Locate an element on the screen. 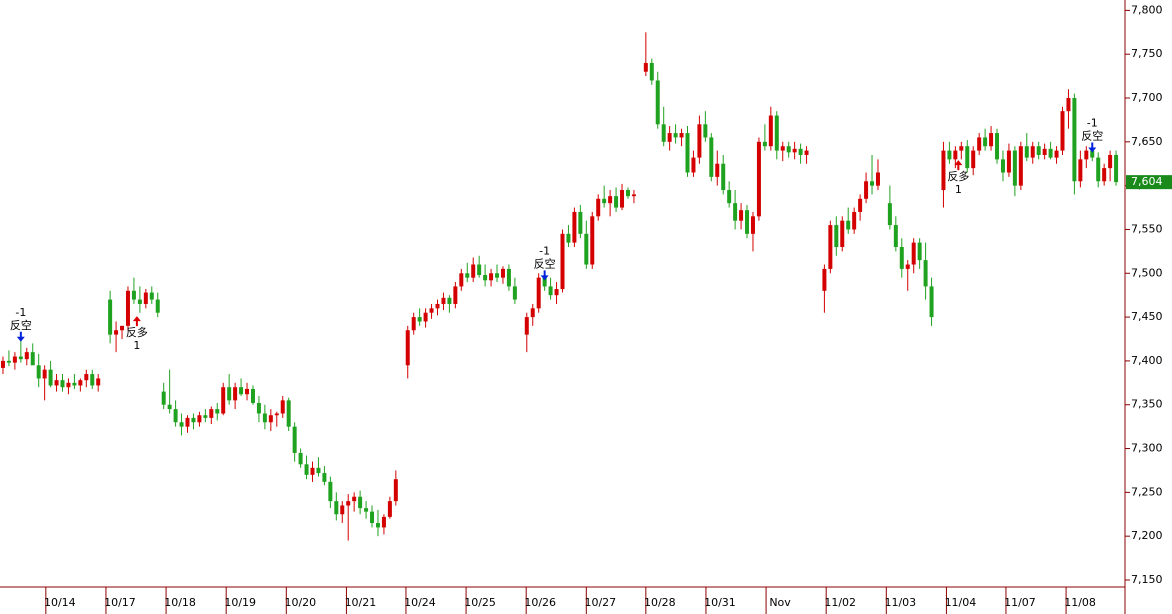  x-tick-label: 11/03 is located at coordinates (900, 602).